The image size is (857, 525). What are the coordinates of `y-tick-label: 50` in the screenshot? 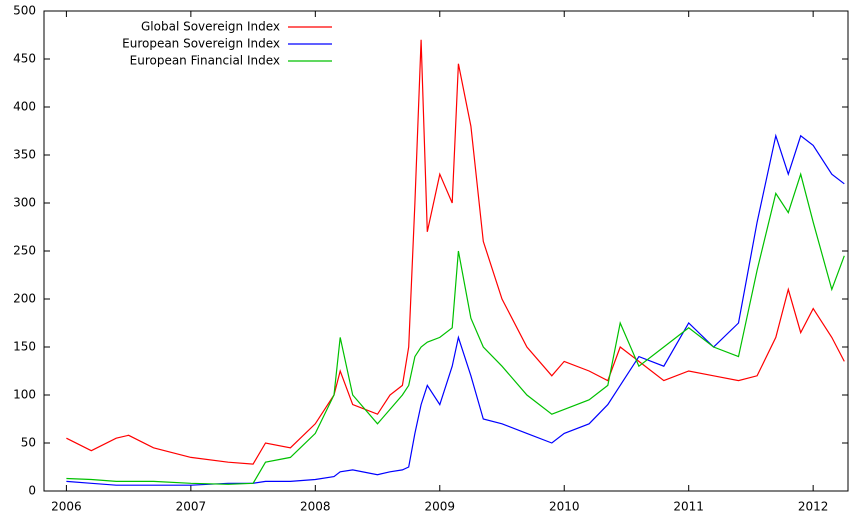 It's located at (28, 443).